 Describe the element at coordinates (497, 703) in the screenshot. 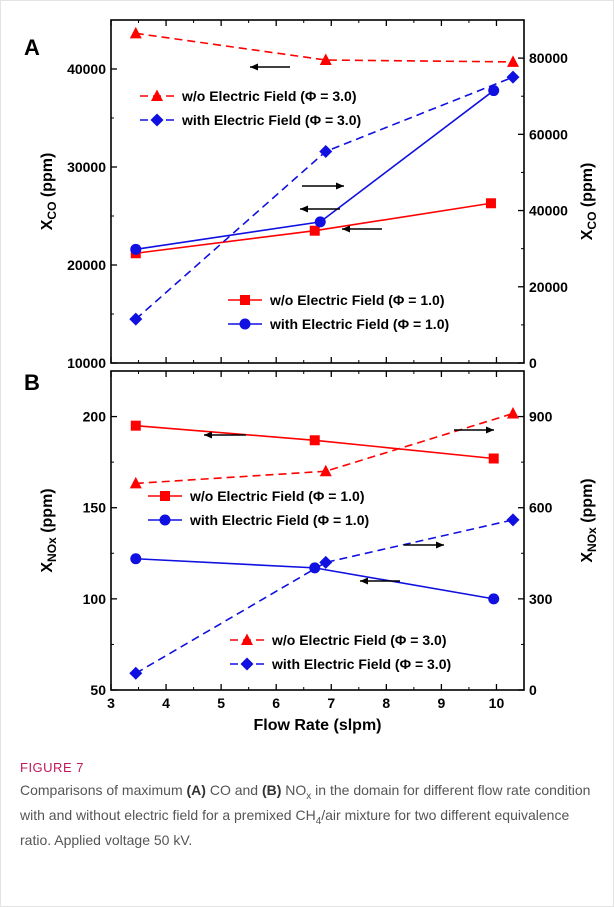

I see `x-tick-label: 10` at that location.